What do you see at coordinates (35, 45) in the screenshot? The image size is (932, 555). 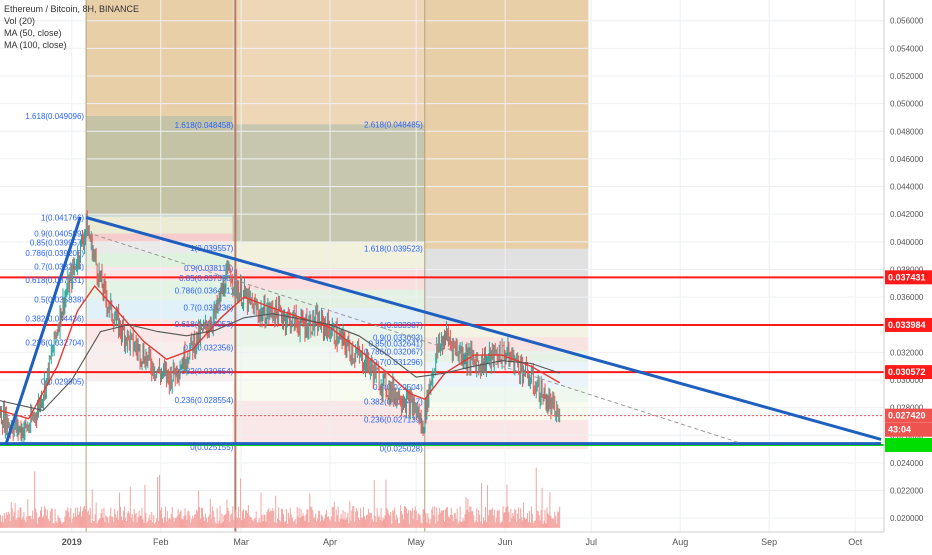 I see `ma100-indicator-label: MA (100, close)` at bounding box center [35, 45].